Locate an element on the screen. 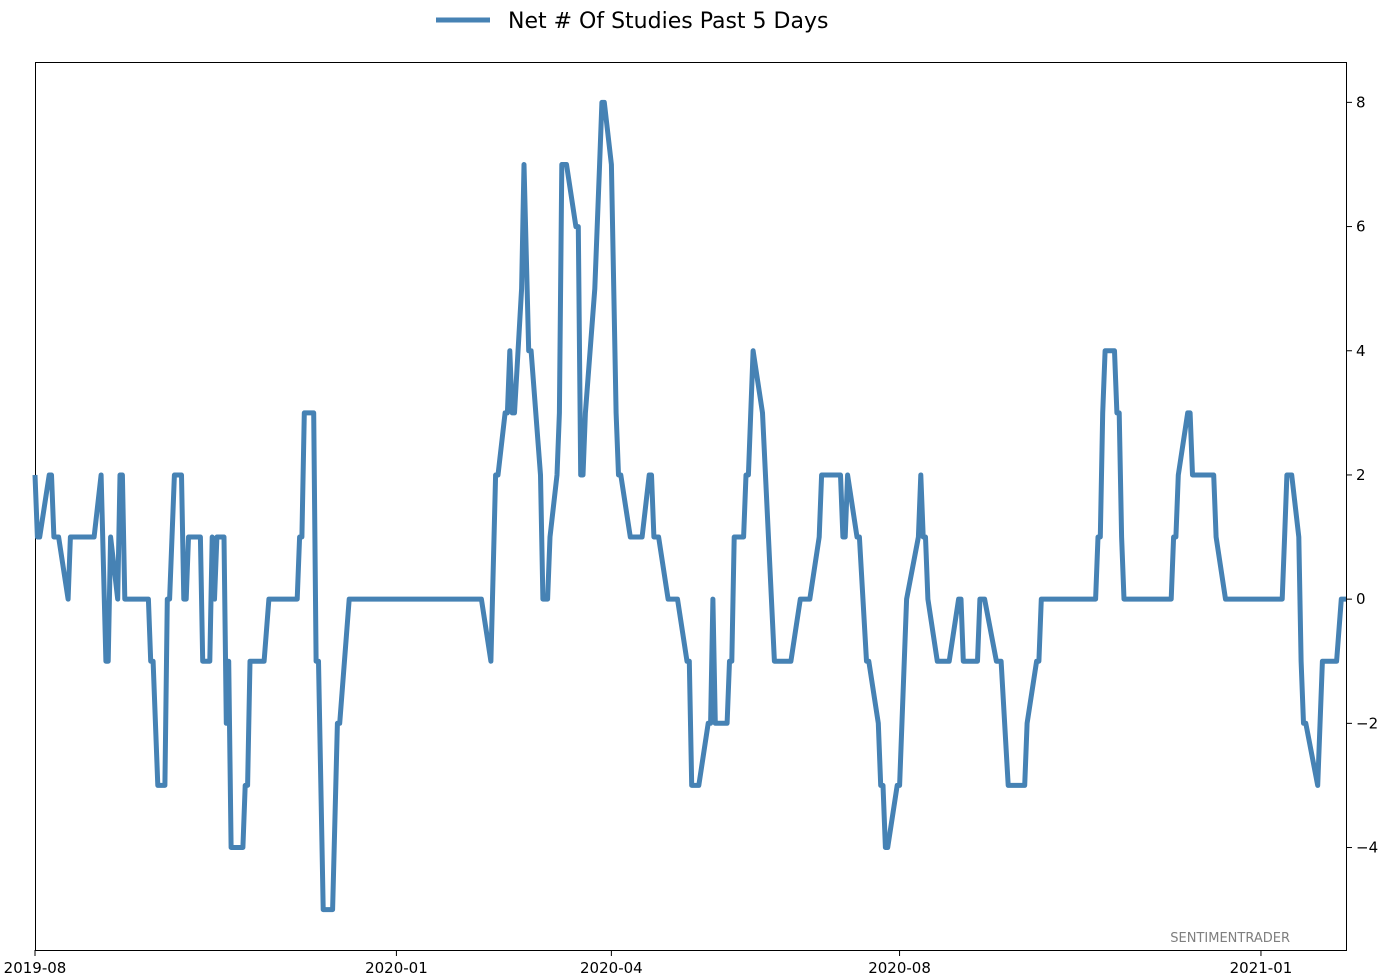 The width and height of the screenshot is (1379, 978). y-tick-label: 6 is located at coordinates (1361, 227).